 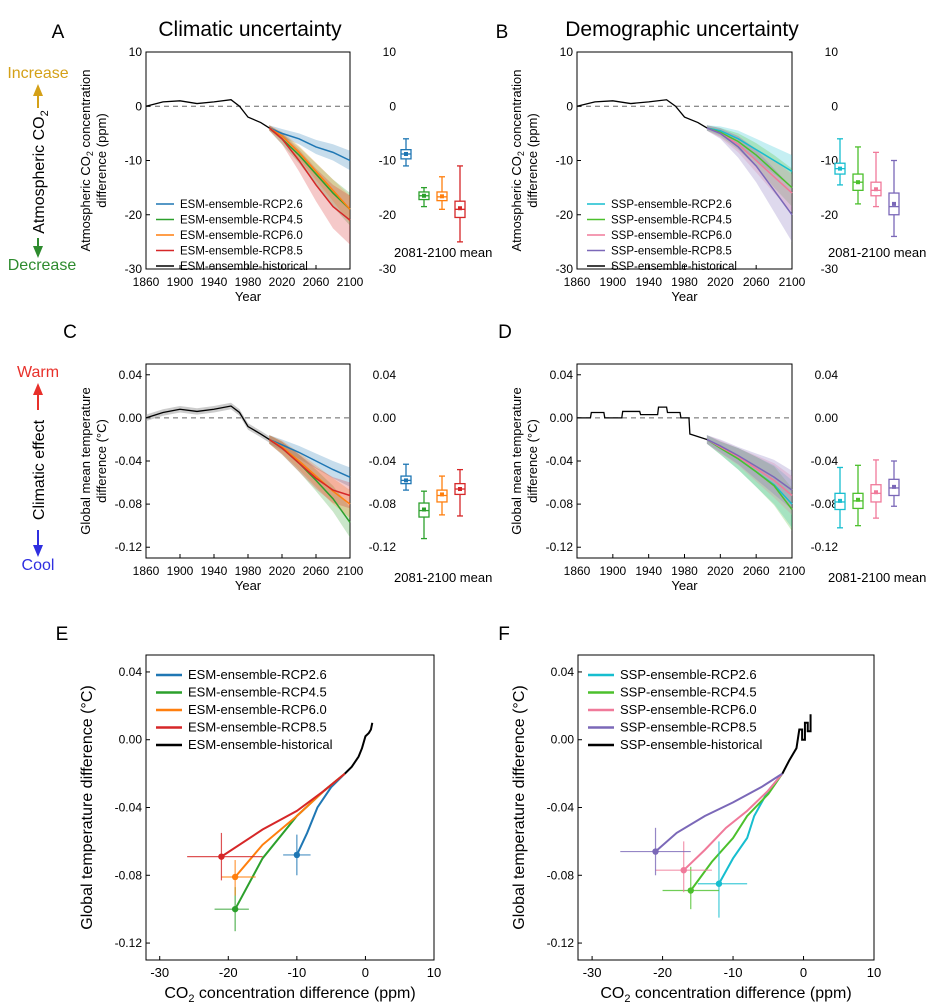 What do you see at coordinates (309, 486) in the screenshot?
I see `uncertainty-band-ESM-ensemble-RCP4.5` at bounding box center [309, 486].